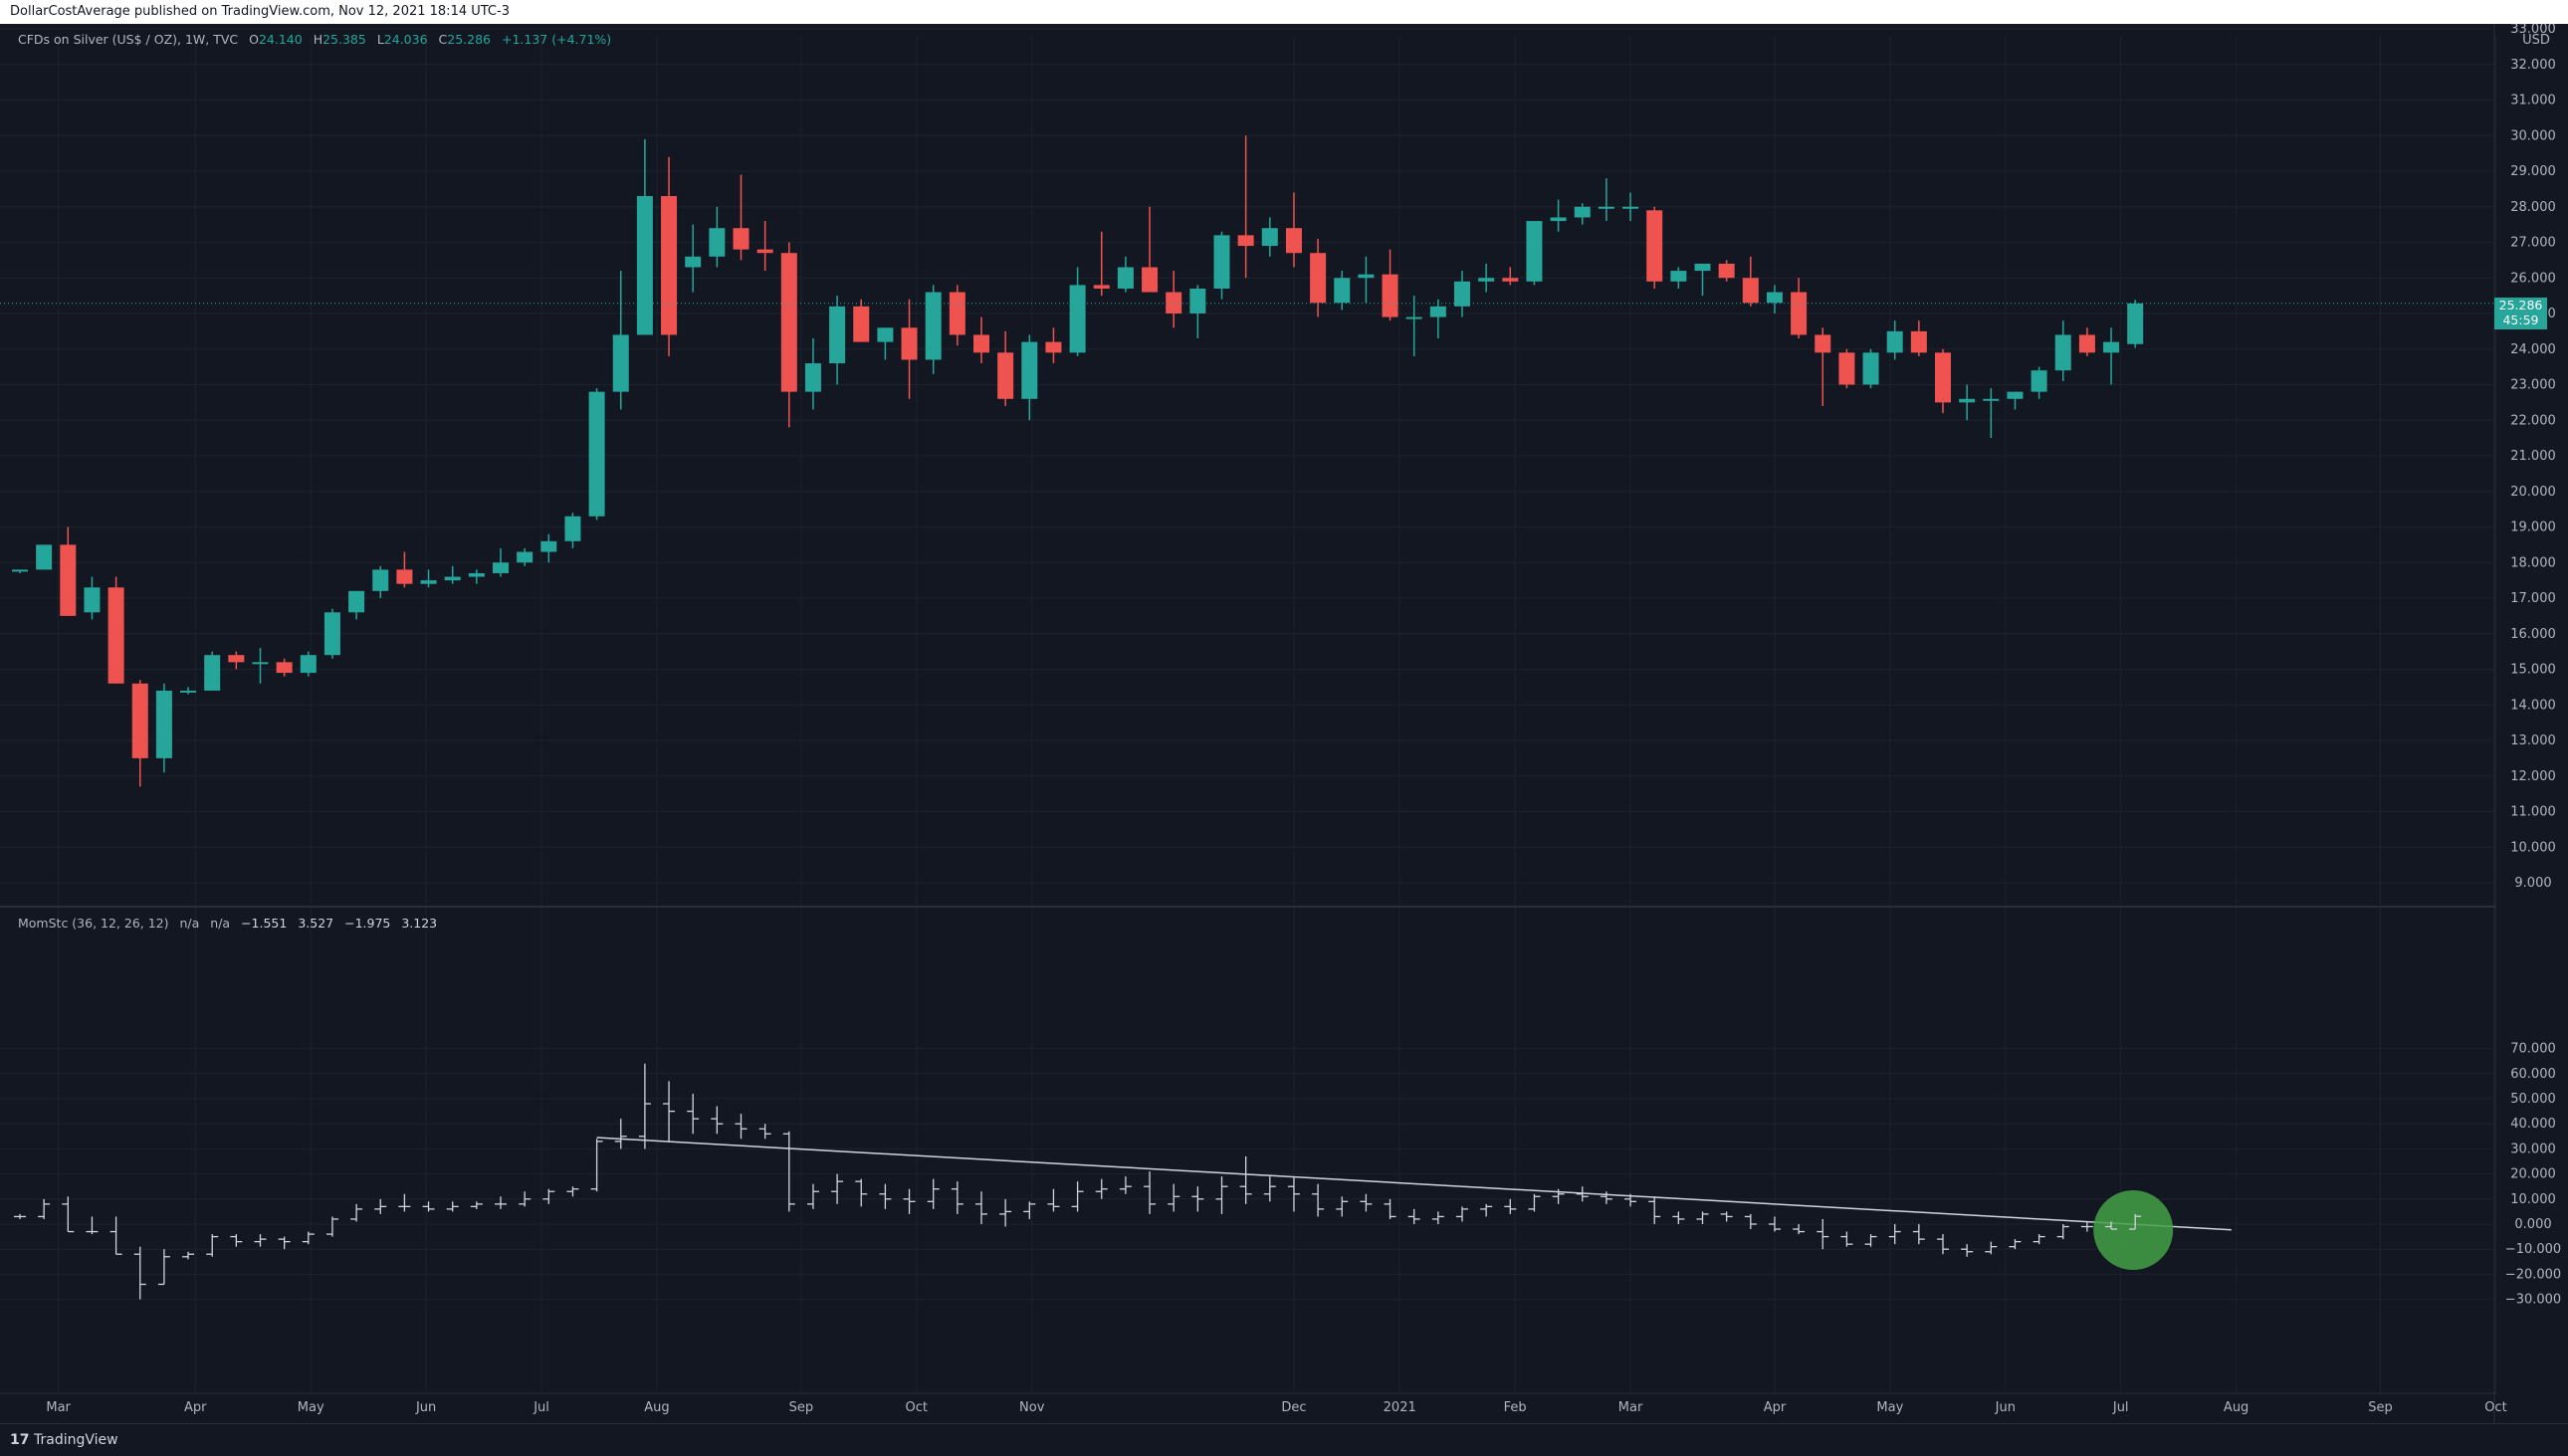 Image resolution: width=2568 pixels, height=1456 pixels. I want to click on price-tick-label: 17.000, so click(2533, 598).